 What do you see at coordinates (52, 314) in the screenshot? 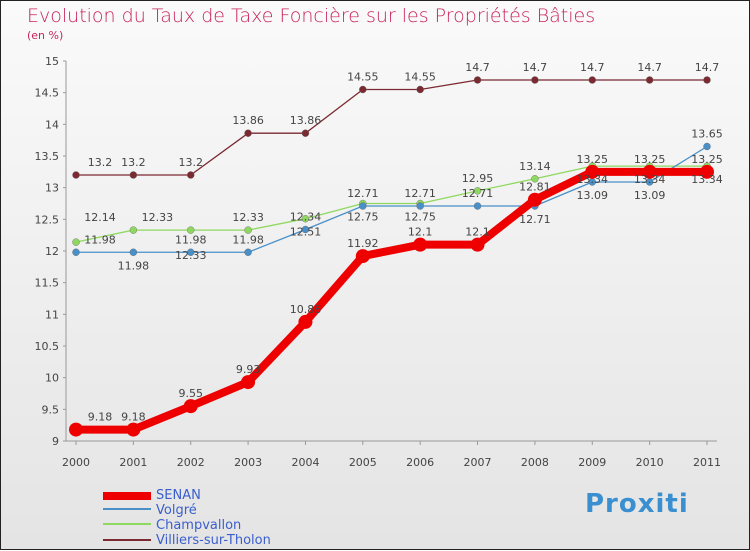
I see `y-tick-label: 11` at bounding box center [52, 314].